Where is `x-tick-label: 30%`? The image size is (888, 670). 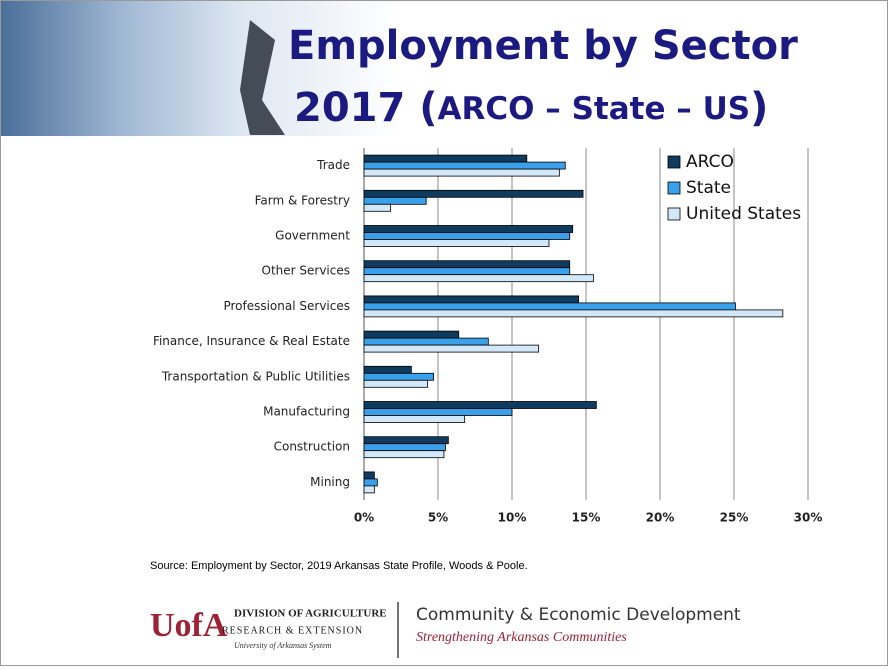
x-tick-label: 30% is located at coordinates (808, 518).